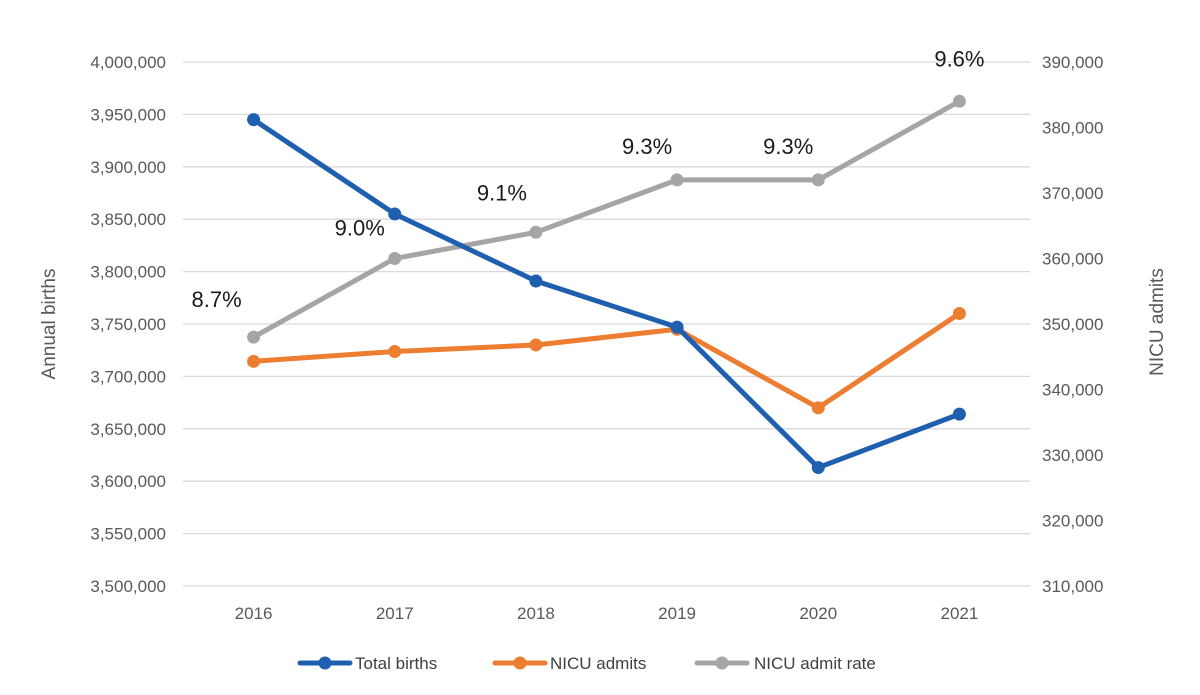 The image size is (1200, 695). I want to click on legend-item-nicu-admits: NICU admits, so click(569, 663).